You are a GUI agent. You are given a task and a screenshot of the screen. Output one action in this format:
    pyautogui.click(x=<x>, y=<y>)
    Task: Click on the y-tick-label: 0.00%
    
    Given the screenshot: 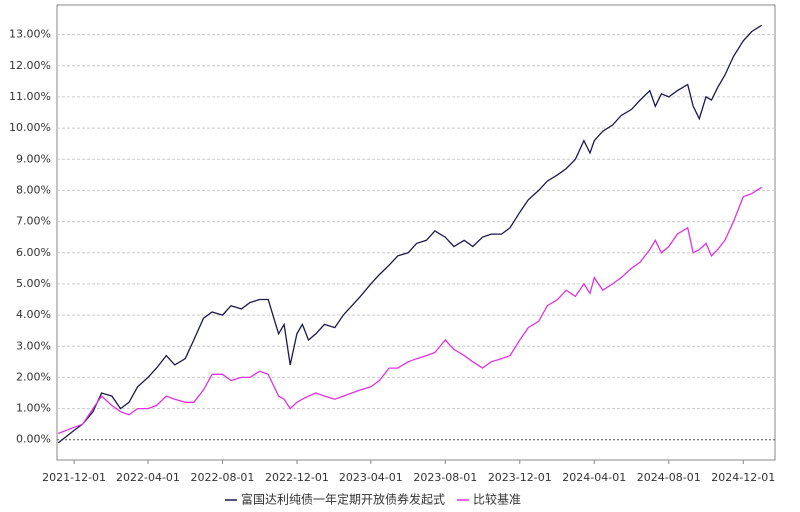 What is the action you would take?
    pyautogui.click(x=33, y=439)
    